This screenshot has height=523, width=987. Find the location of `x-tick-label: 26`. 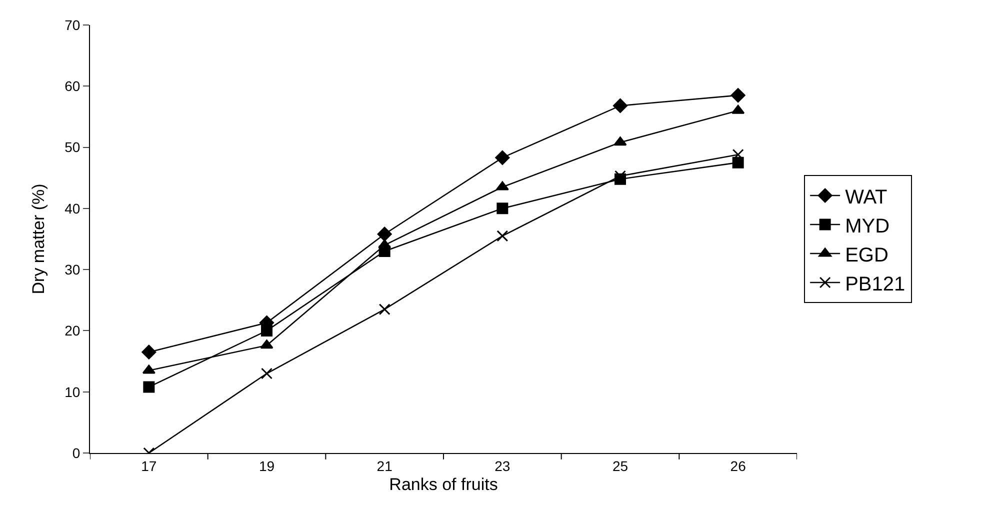

x-tick-label: 26 is located at coordinates (738, 466).